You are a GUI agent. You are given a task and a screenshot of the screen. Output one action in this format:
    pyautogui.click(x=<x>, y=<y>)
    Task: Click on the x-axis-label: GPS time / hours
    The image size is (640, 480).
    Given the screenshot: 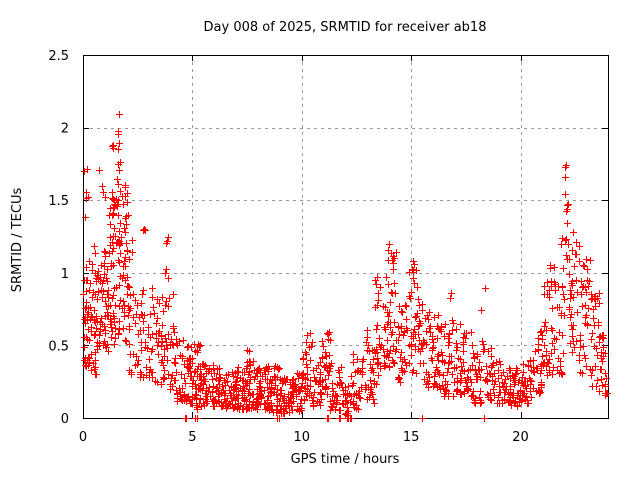 What is the action you would take?
    pyautogui.click(x=345, y=459)
    